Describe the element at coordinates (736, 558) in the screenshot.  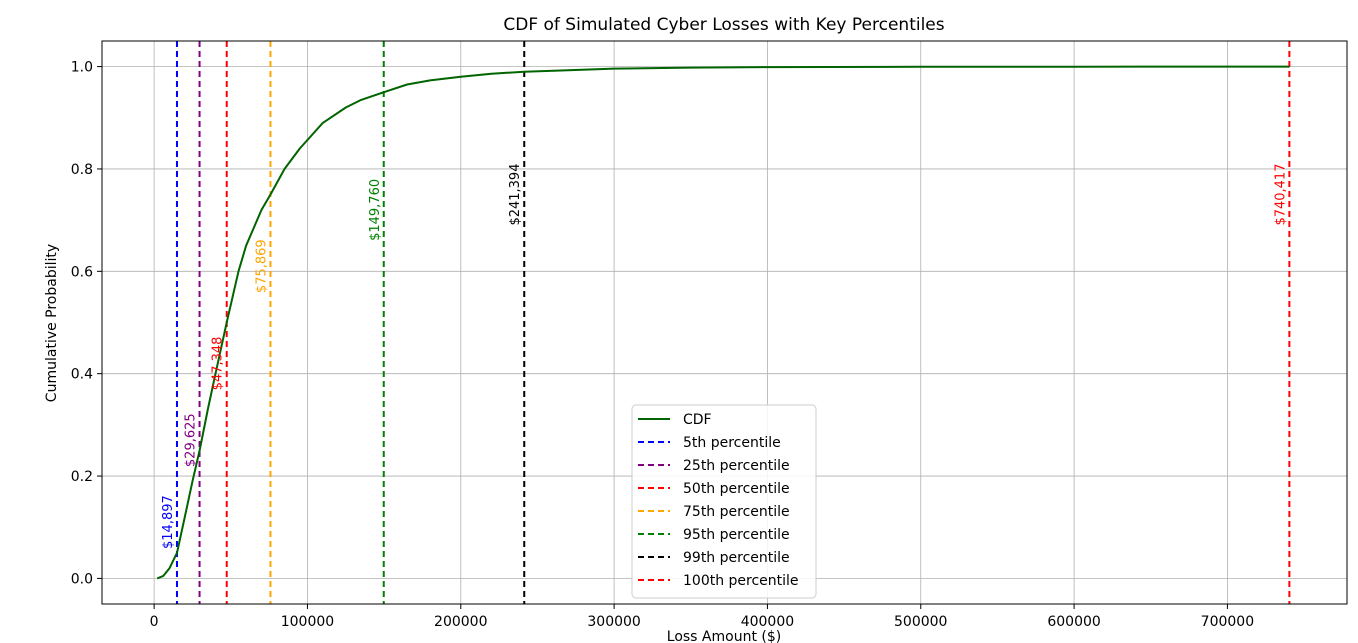
I see `legend-label: 99th percentile` at that location.